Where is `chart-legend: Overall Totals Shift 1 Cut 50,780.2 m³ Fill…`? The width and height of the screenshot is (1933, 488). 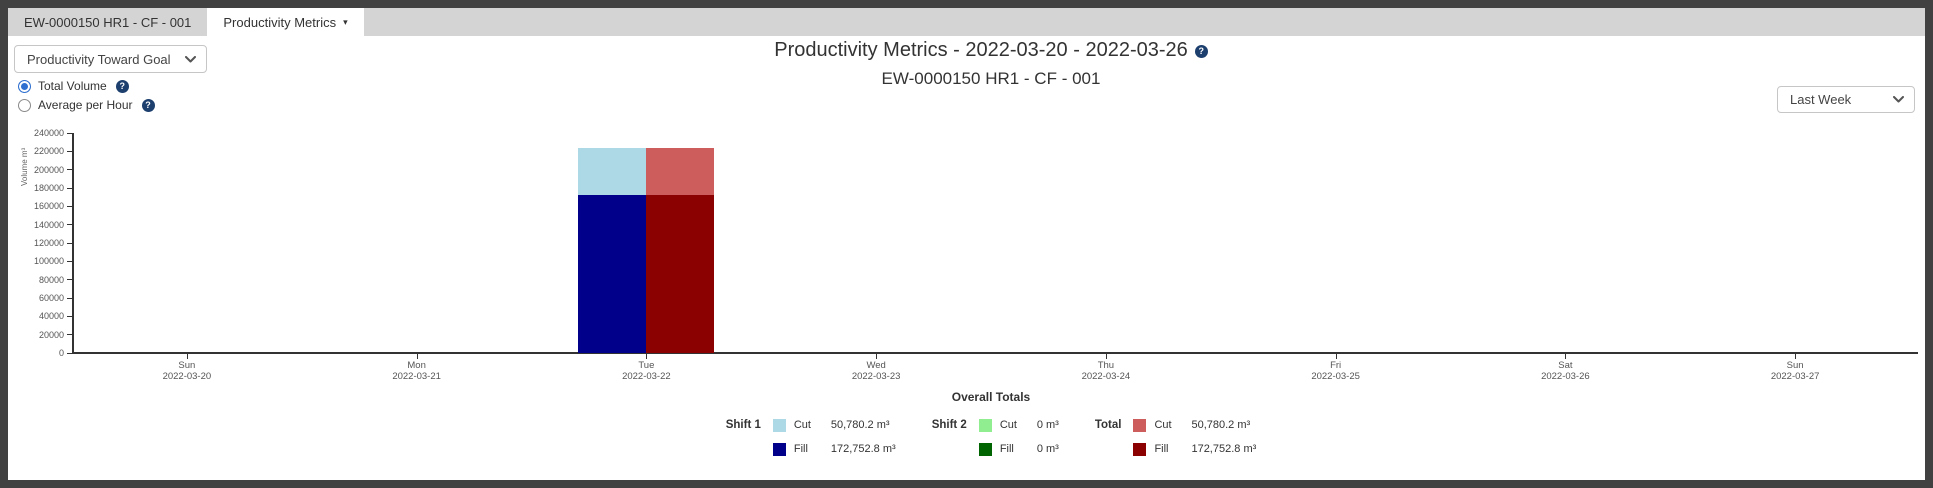
chart-legend: Overall Totals Shift 1 Cut 50,780.2 m³ Fill… is located at coordinates (991, 423).